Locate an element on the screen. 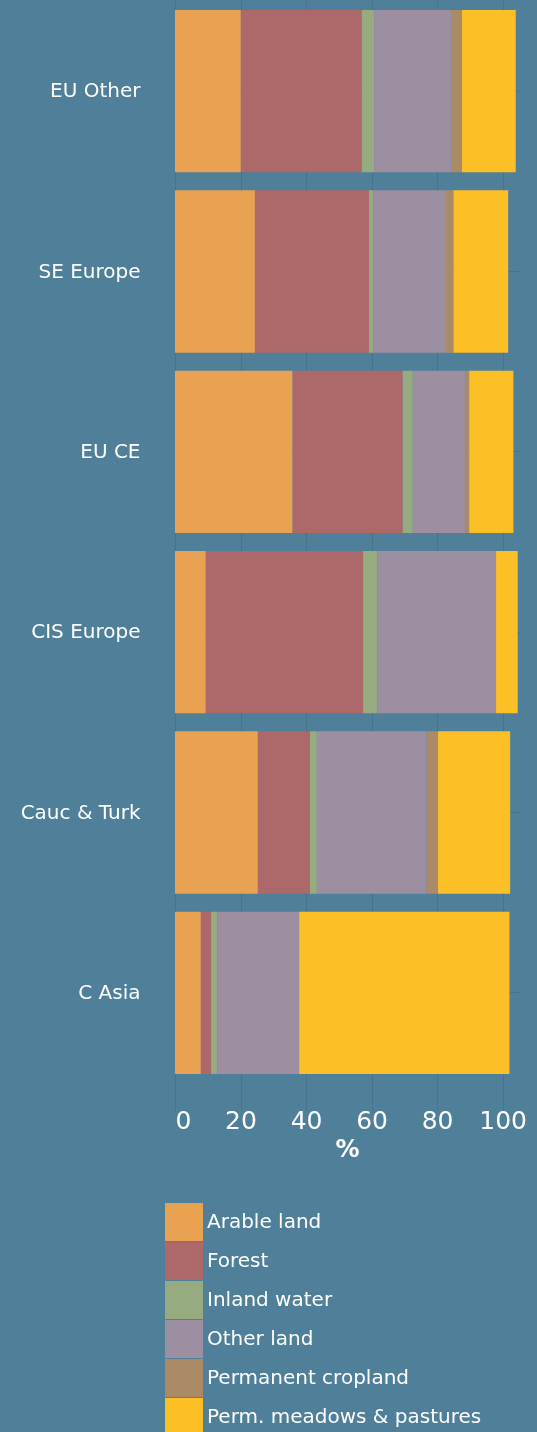 This screenshot has height=1432, width=537. legend-label: Inland water is located at coordinates (270, 1299).